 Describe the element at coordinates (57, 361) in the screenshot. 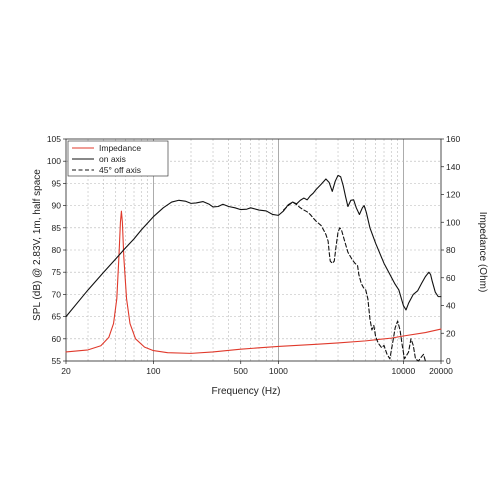

I see `y-left-tick-label: 55` at that location.